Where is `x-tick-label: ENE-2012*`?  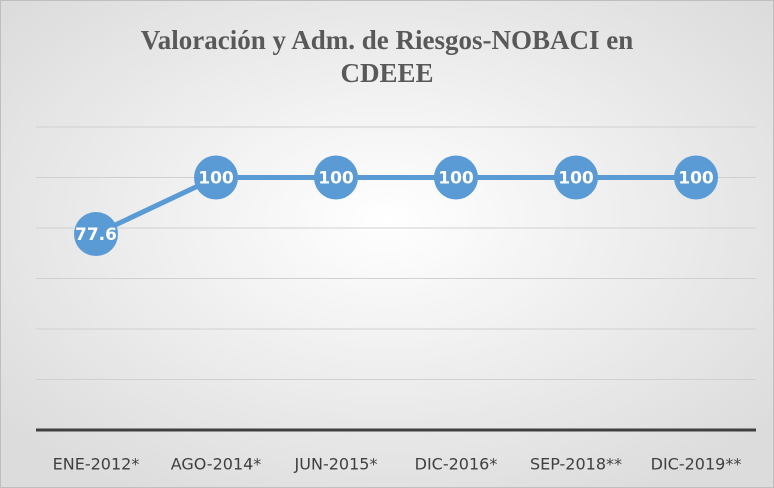
x-tick-label: ENE-2012* is located at coordinates (96, 464).